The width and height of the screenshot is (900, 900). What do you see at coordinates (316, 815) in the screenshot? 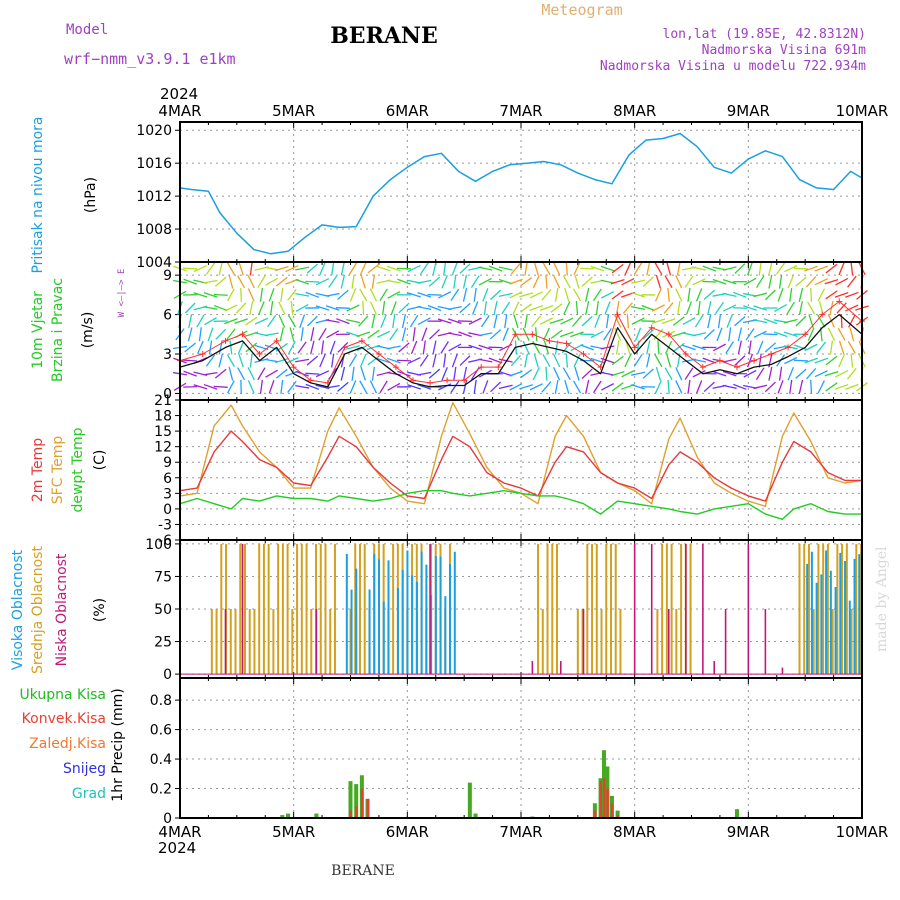
I see `precip-total-bar` at bounding box center [316, 815].